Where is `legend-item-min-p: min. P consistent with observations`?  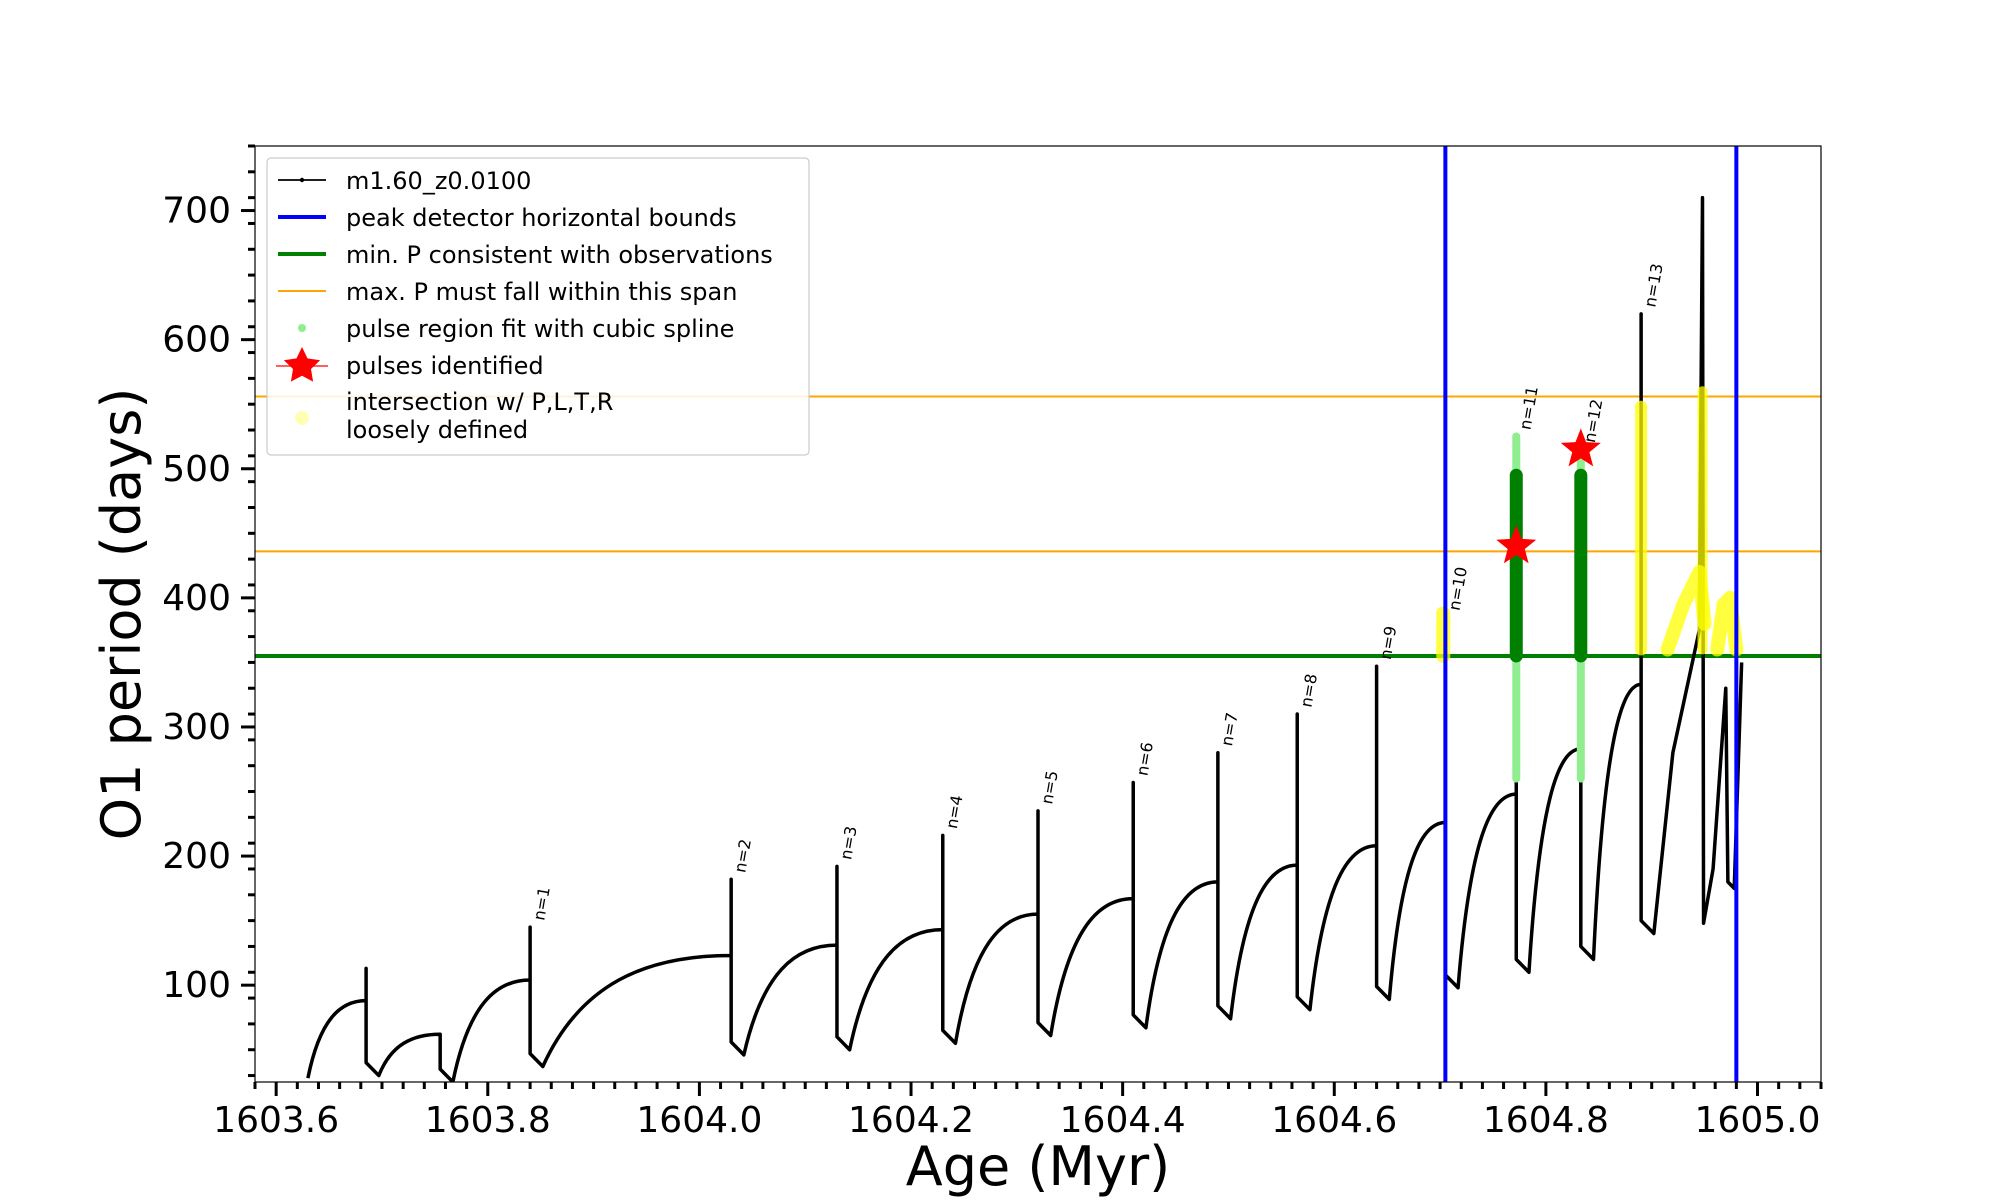
legend-item-min-p: min. P consistent with observations is located at coordinates (525, 255).